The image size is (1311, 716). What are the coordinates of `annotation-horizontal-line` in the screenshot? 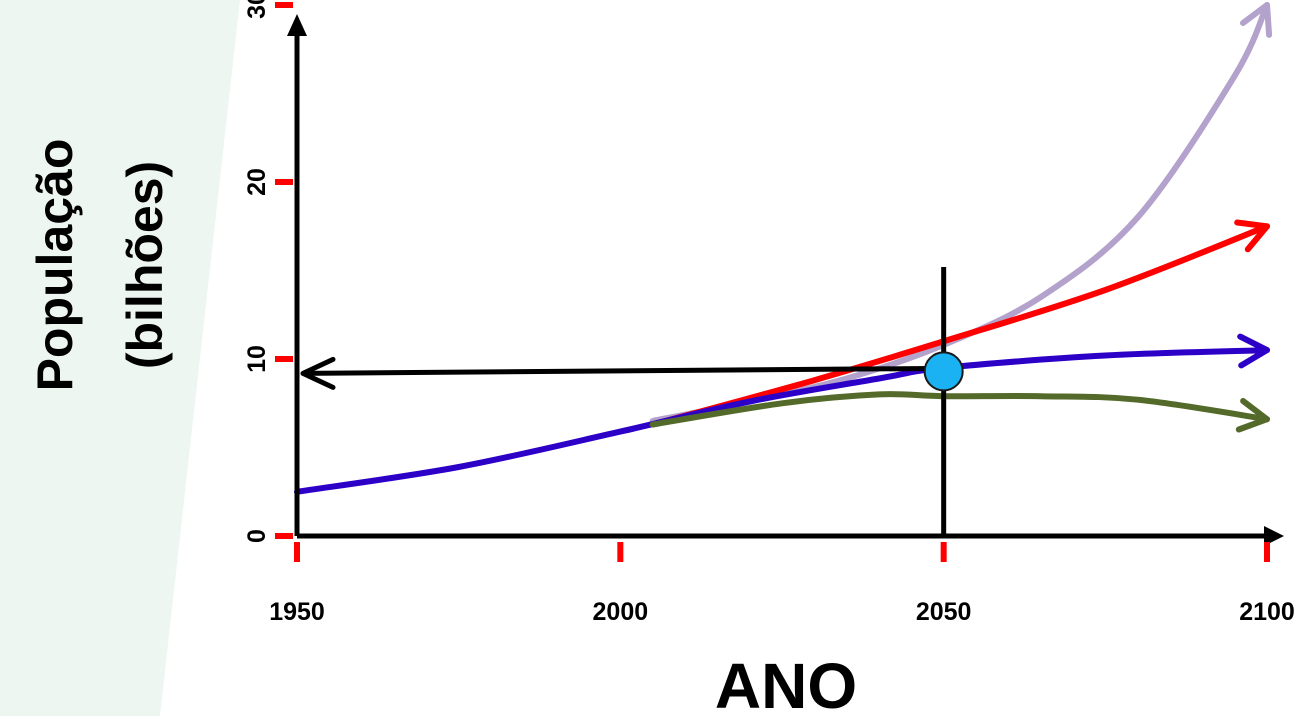 It's located at (624, 370).